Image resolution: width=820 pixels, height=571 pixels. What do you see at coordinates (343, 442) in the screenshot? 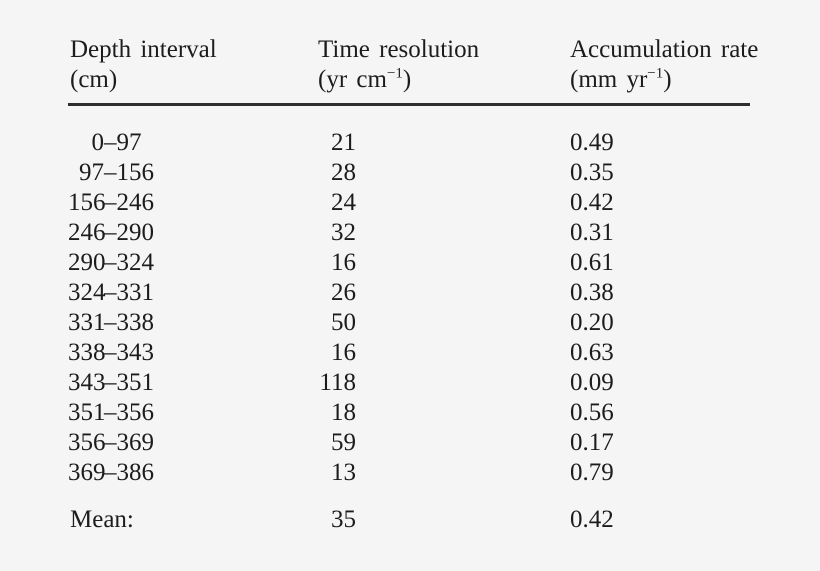
I see `time-resolution-value: 59` at bounding box center [343, 442].